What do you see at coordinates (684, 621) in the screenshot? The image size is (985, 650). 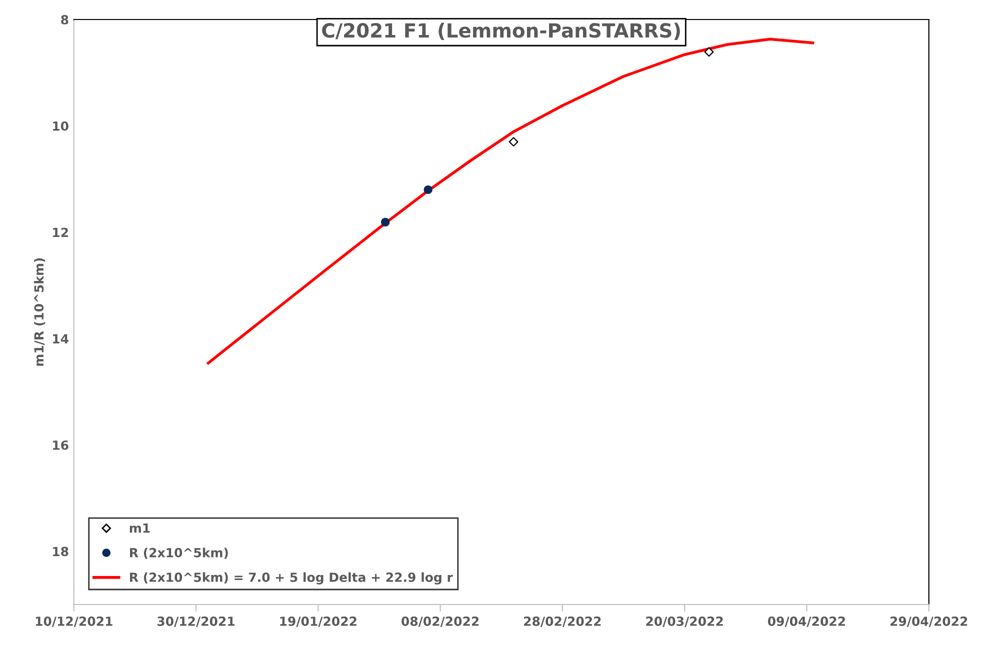 I see `x-tick-label: 20/03/2022` at bounding box center [684, 621].